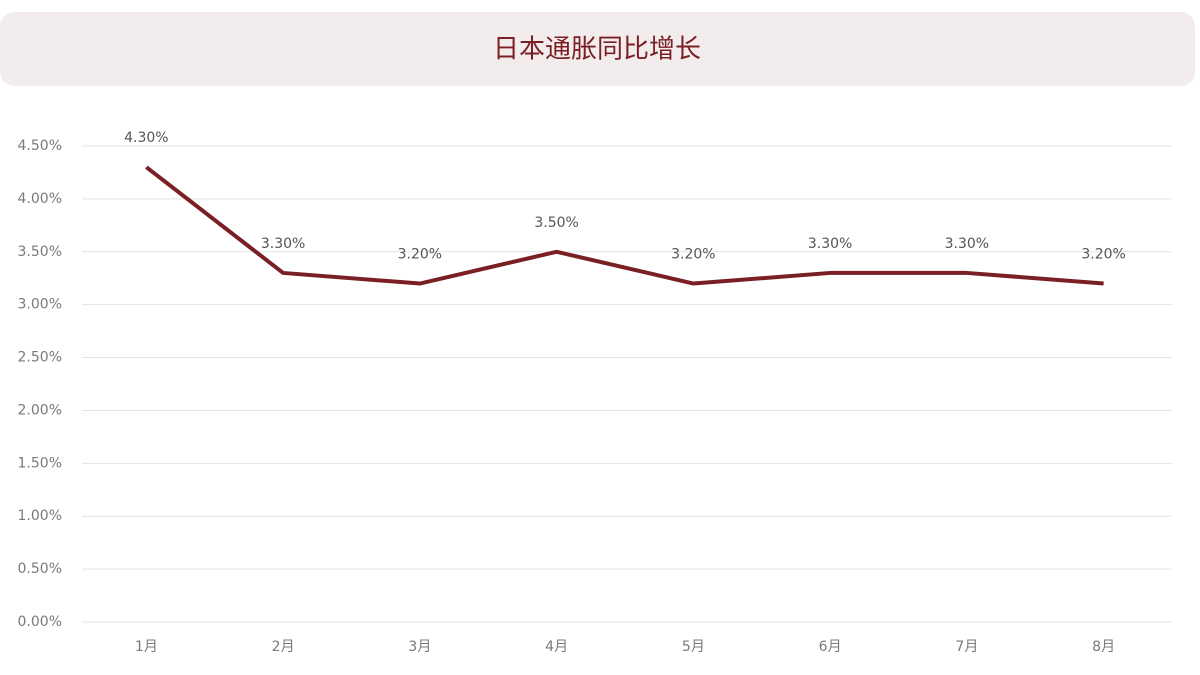  What do you see at coordinates (40, 463) in the screenshot?
I see `y-tick-label: 1.50%` at bounding box center [40, 463].